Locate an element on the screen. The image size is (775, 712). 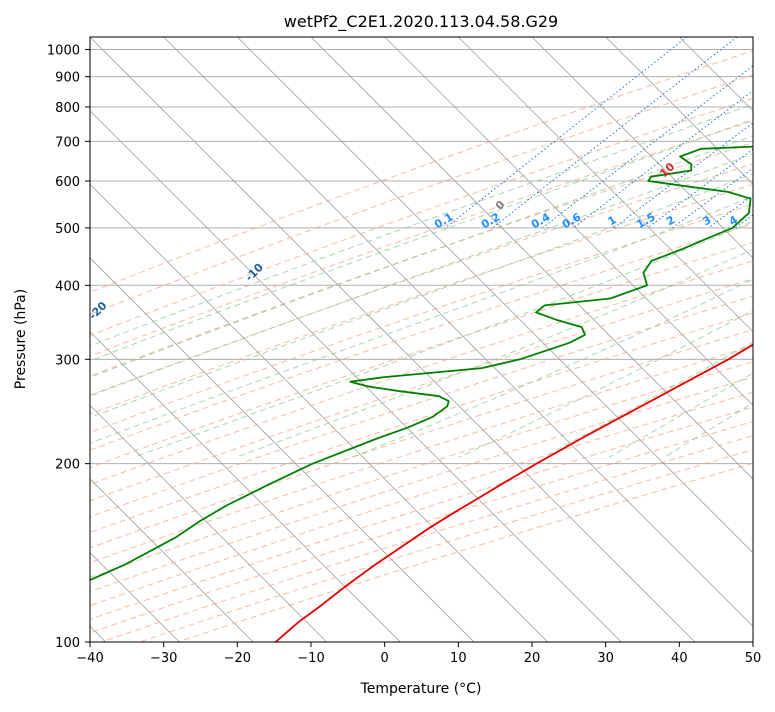
y-tick-label: 800 is located at coordinates (67, 108).